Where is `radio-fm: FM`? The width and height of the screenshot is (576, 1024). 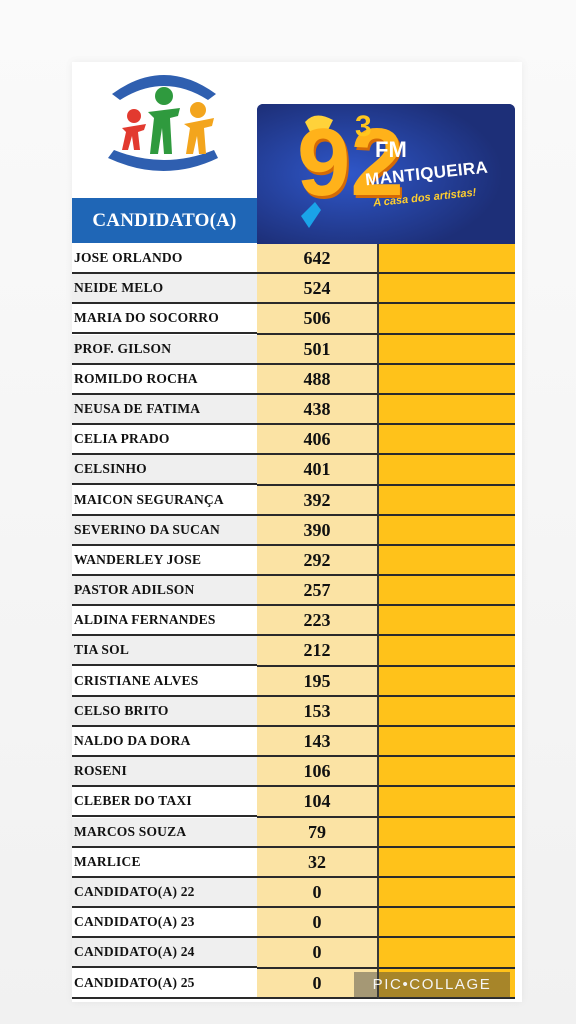
radio-fm: FM is located at coordinates (391, 149).